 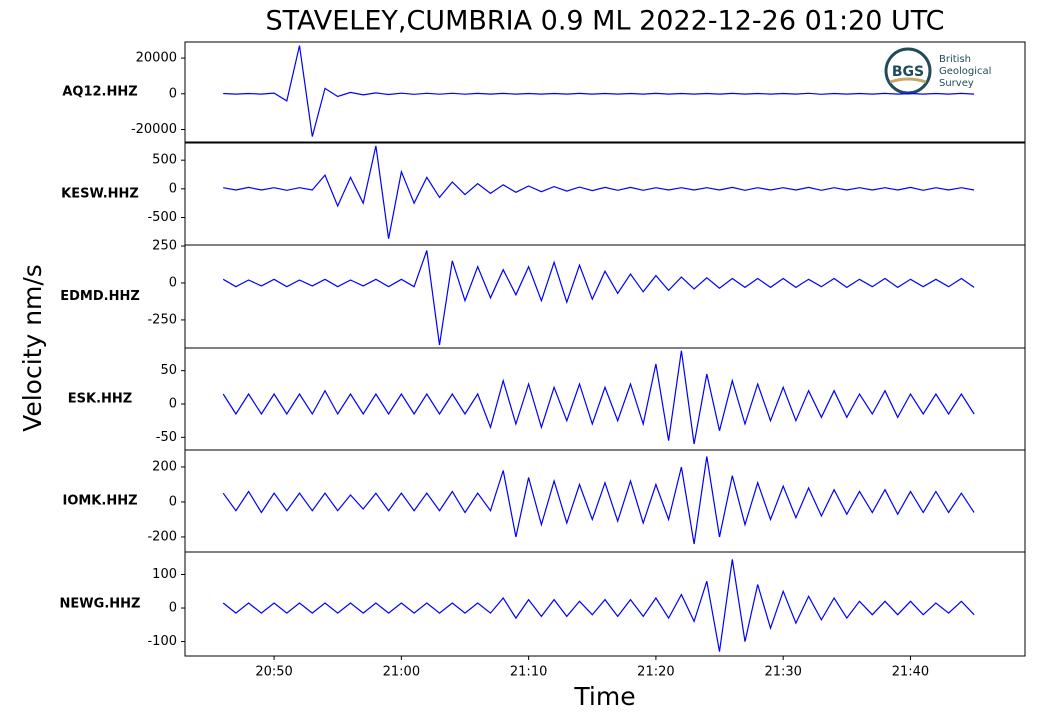 What do you see at coordinates (99, 92) in the screenshot?
I see `station-label: AQ12.HHZ` at bounding box center [99, 92].